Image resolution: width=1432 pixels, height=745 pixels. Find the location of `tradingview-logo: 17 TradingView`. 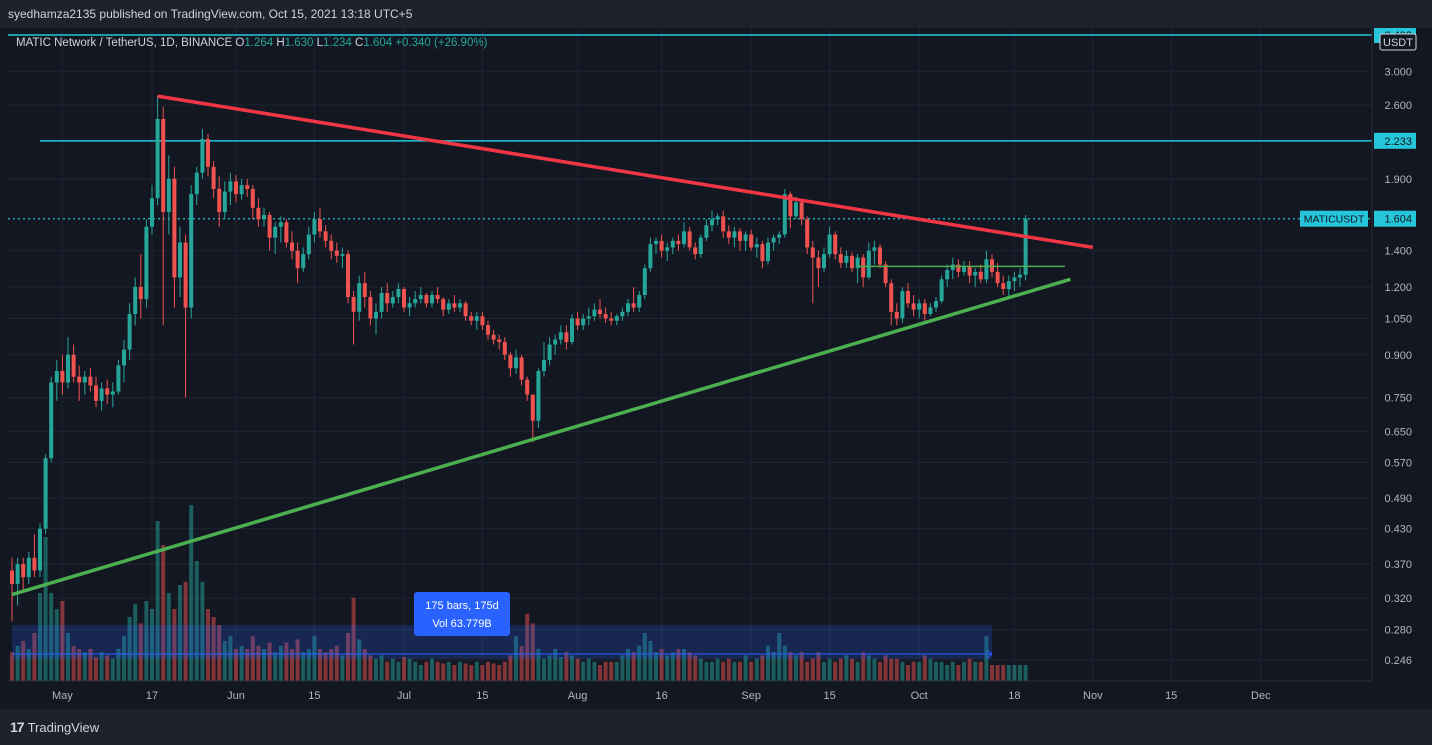

tradingview-logo: 17 TradingView is located at coordinates (54, 727).